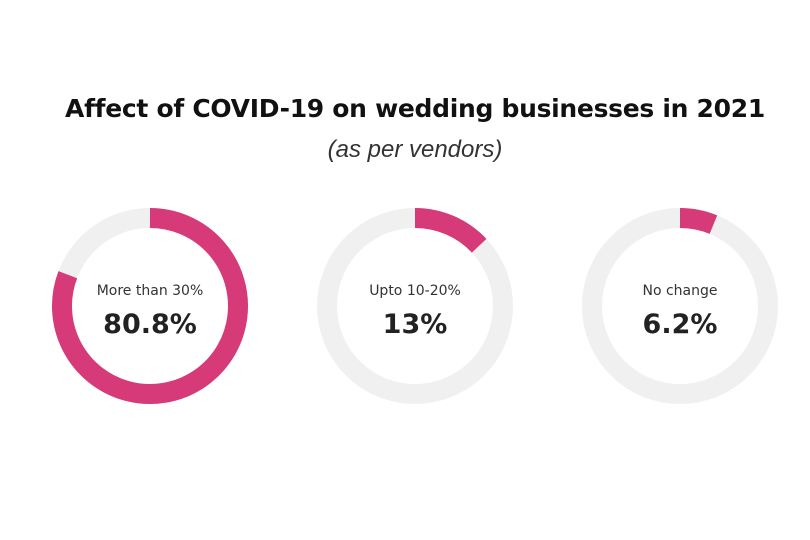  I want to click on donut-value: 13%, so click(415, 324).